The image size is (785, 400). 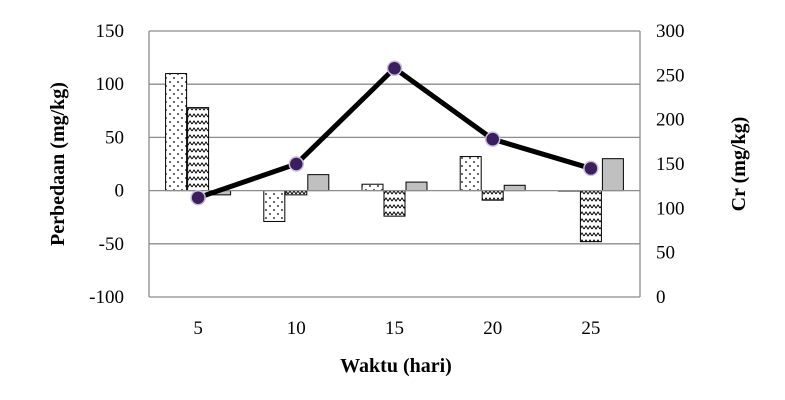 I want to click on y-axis-title: Perbedaan (mg/kg), so click(x=58, y=164).